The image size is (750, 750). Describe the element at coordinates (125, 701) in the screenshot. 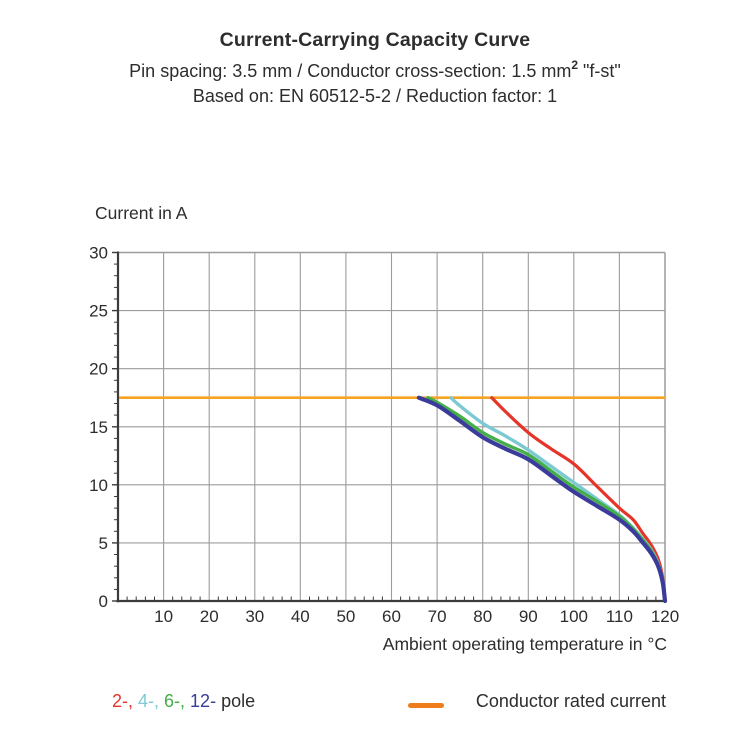

I see `legend-pole-2: 2-,` at that location.